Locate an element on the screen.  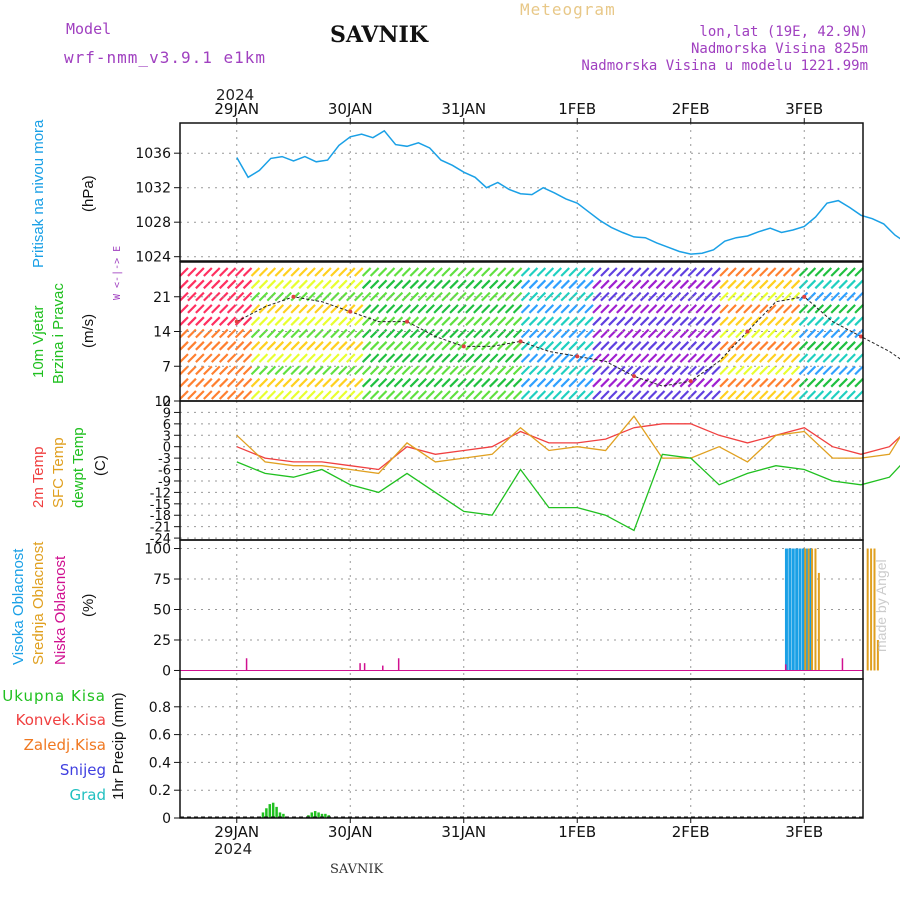
y-tick-label: 100 is located at coordinates (157, 550).